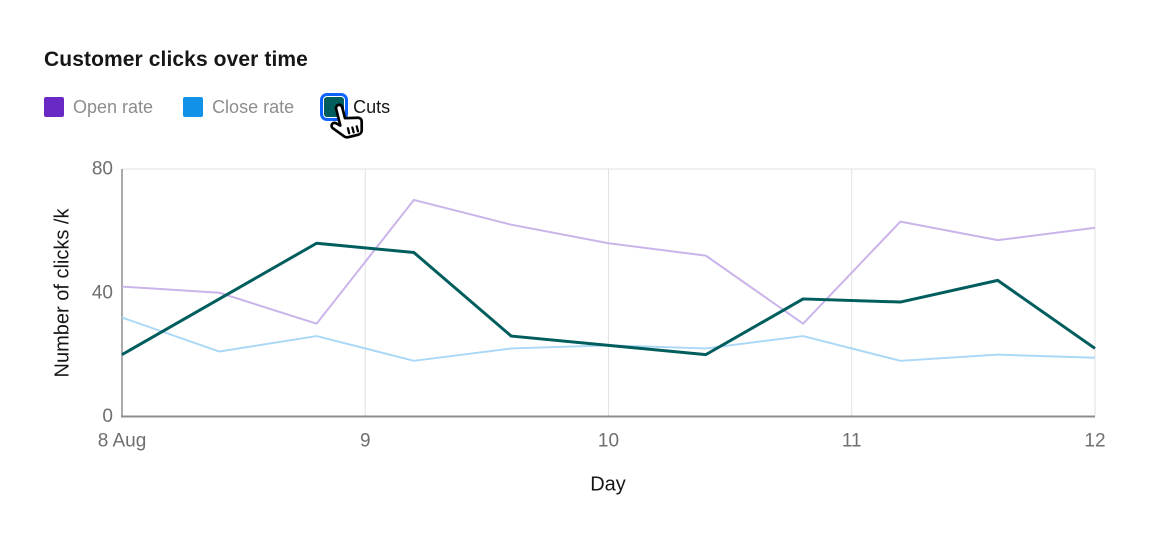 Image resolution: width=1152 pixels, height=546 pixels. Describe the element at coordinates (193, 107) in the screenshot. I see `close-rate-swatch-icon` at that location.